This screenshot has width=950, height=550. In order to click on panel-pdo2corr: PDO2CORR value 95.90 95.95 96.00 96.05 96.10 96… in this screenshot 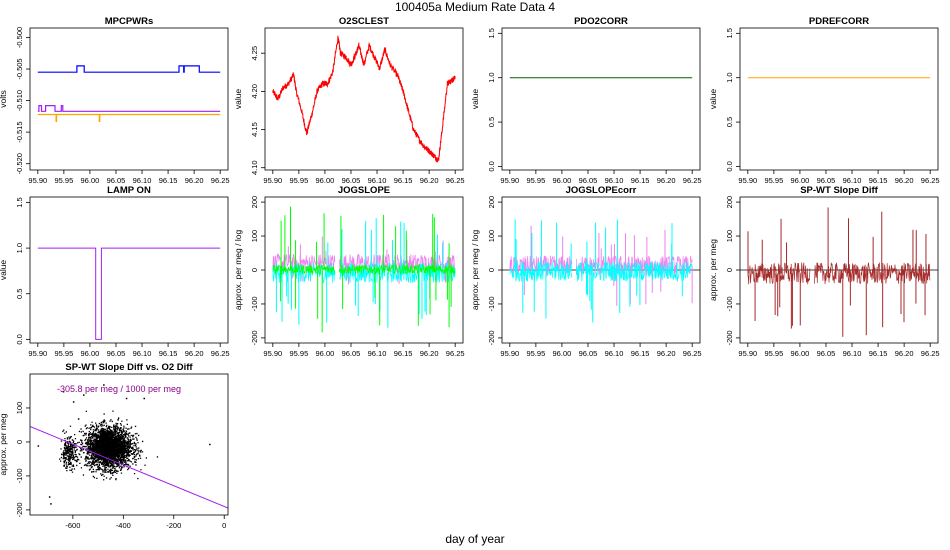, I will do `click(586, 100)`.